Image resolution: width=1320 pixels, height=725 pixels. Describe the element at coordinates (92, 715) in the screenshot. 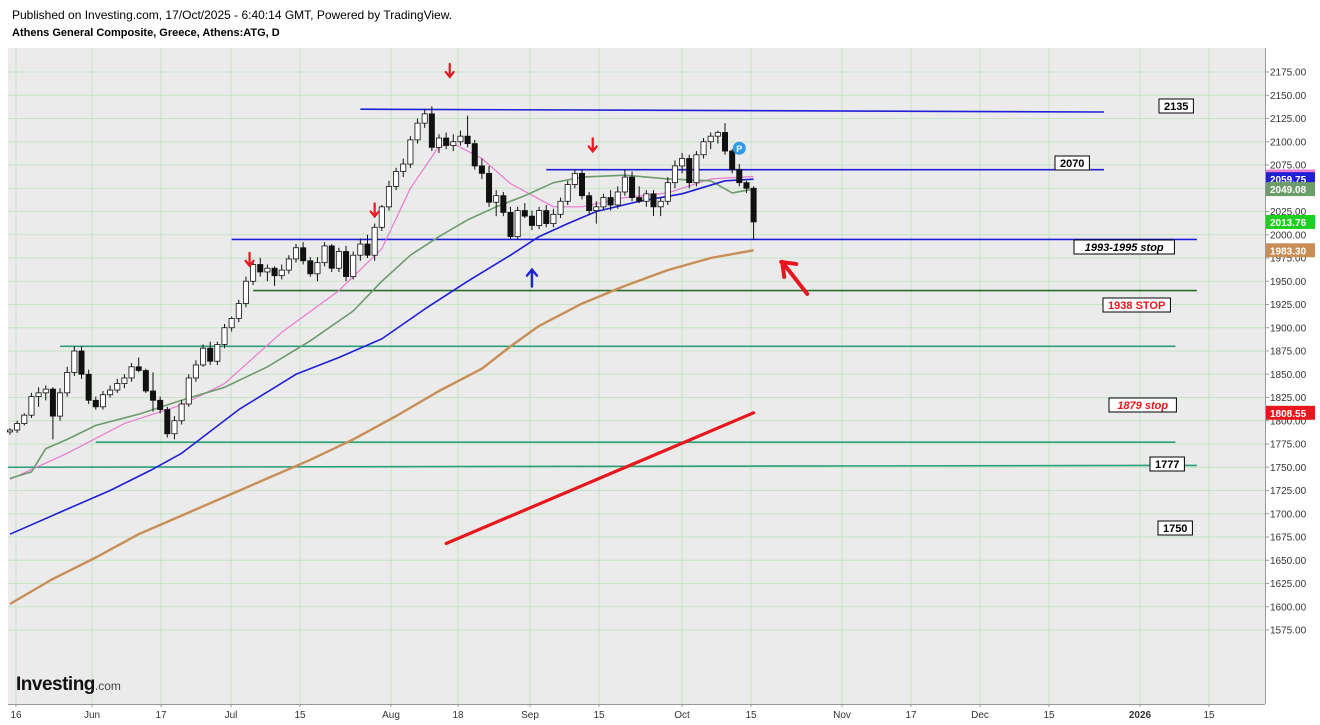

I see `x-tick-label: Jun` at that location.